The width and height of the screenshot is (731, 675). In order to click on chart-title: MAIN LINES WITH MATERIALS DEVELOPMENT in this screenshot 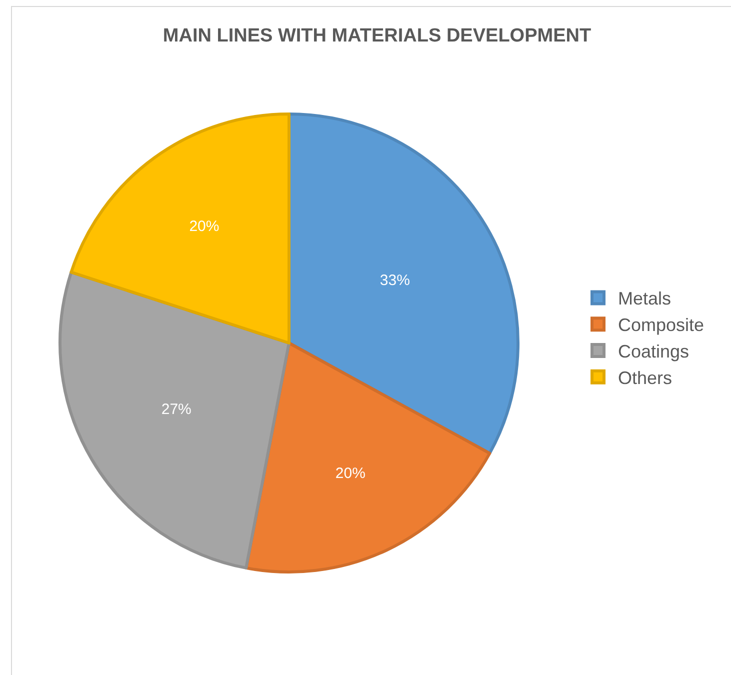, I will do `click(377, 36)`.